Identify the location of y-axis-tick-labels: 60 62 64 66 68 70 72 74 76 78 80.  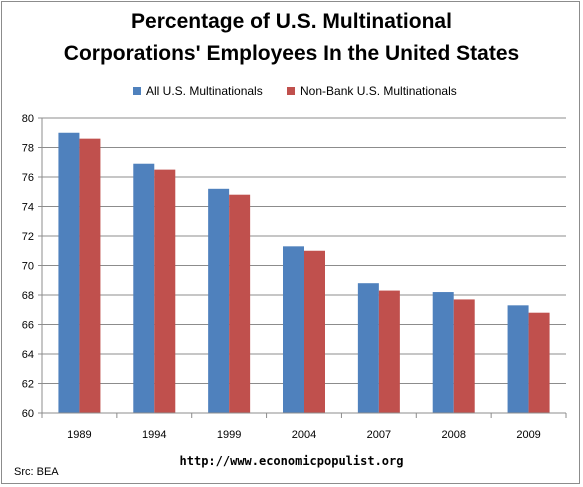
(28, 266).